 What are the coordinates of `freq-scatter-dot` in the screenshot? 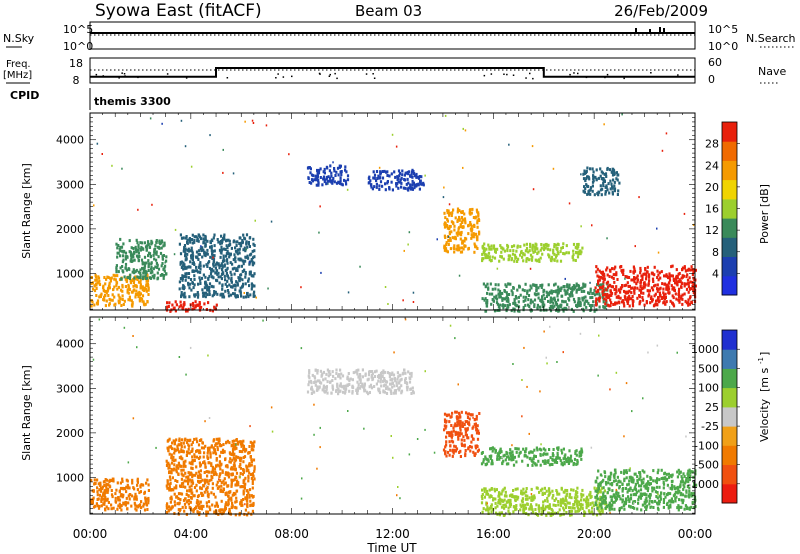 It's located at (507, 74).